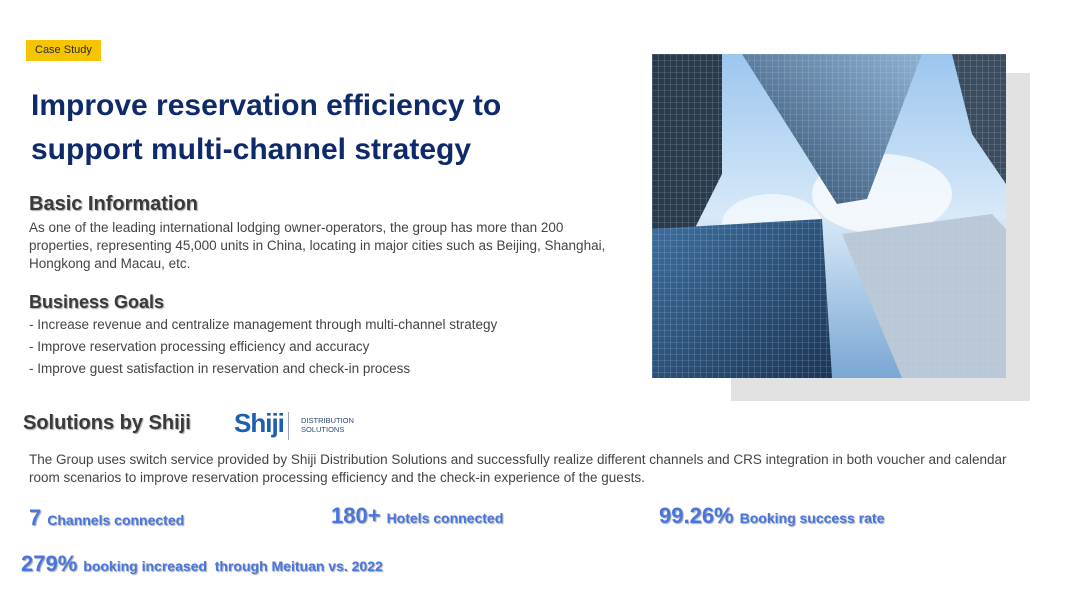  What do you see at coordinates (445, 518) in the screenshot?
I see `stat-label: Hotels connected` at bounding box center [445, 518].